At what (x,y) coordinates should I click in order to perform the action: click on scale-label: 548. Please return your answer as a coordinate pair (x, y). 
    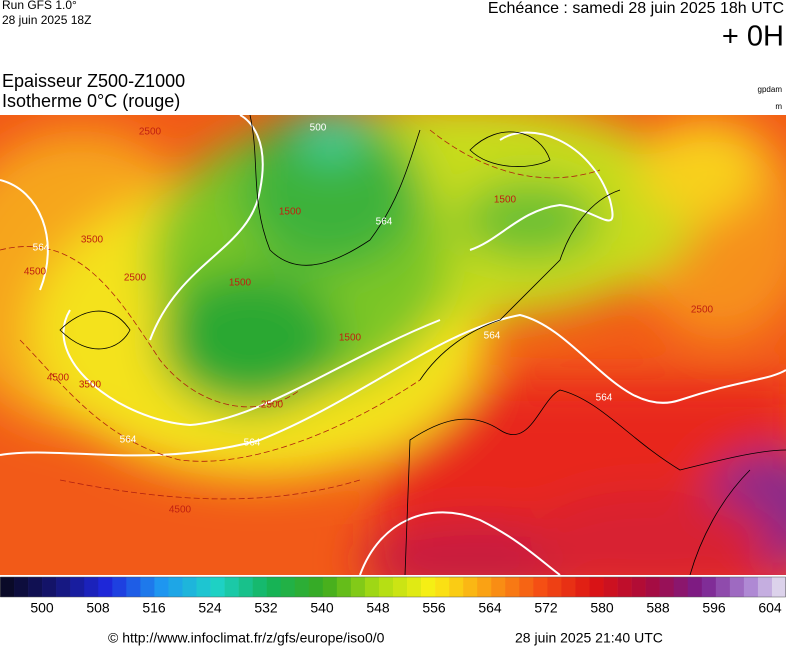
    Looking at the image, I should click on (378, 608).